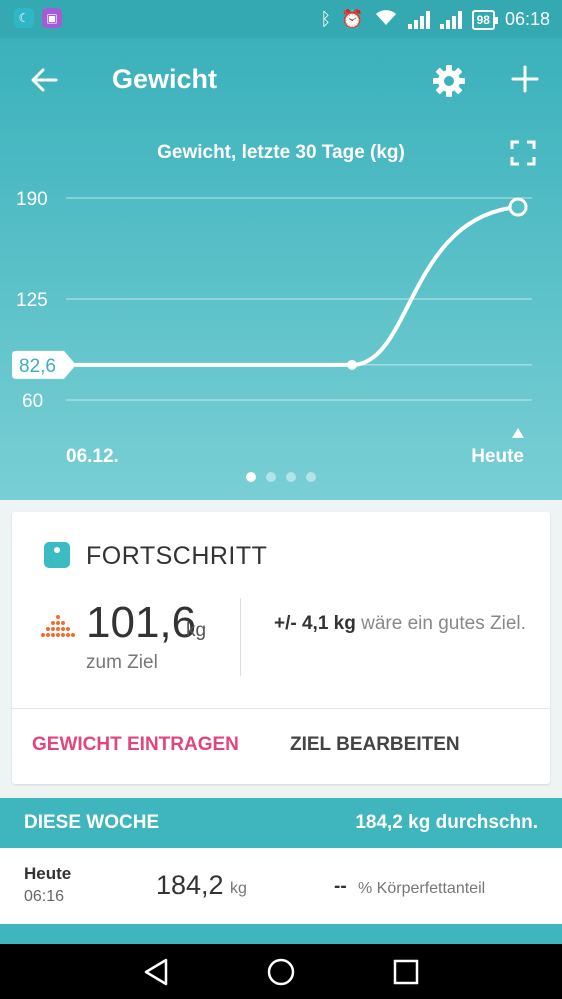 The image size is (562, 999). What do you see at coordinates (92, 456) in the screenshot?
I see `x-label-start: 06.12.` at bounding box center [92, 456].